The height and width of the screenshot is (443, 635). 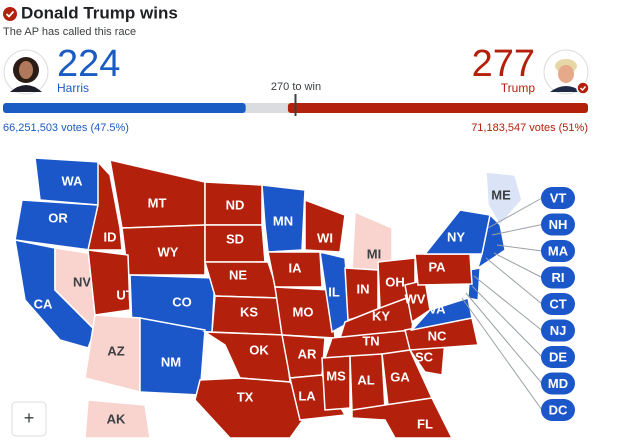 What do you see at coordinates (363, 288) in the screenshot?
I see `state-label: IN` at bounding box center [363, 288].